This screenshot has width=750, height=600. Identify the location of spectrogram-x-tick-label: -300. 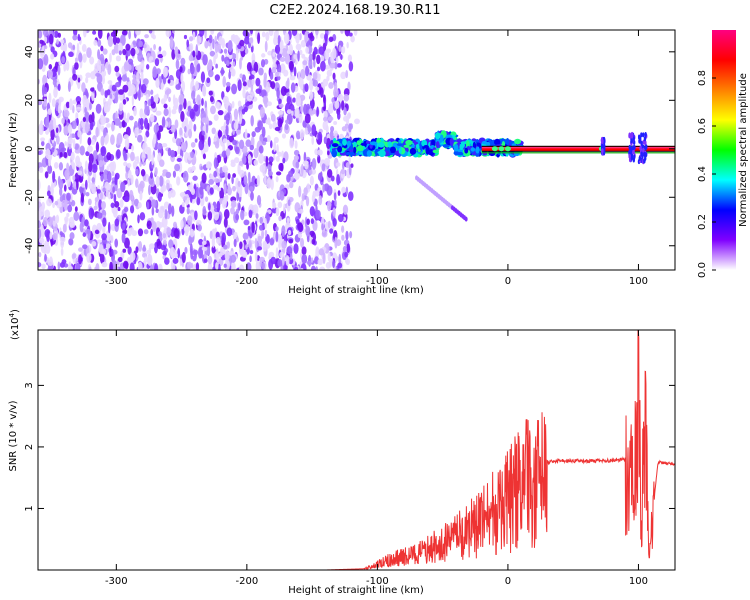
(116, 281).